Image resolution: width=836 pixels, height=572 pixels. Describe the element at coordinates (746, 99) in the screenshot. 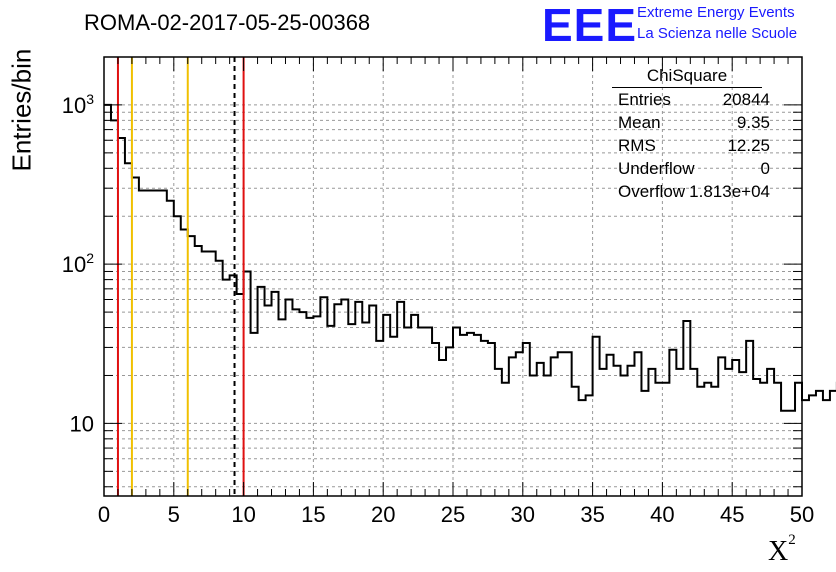

I see `stats-value: 20844` at that location.